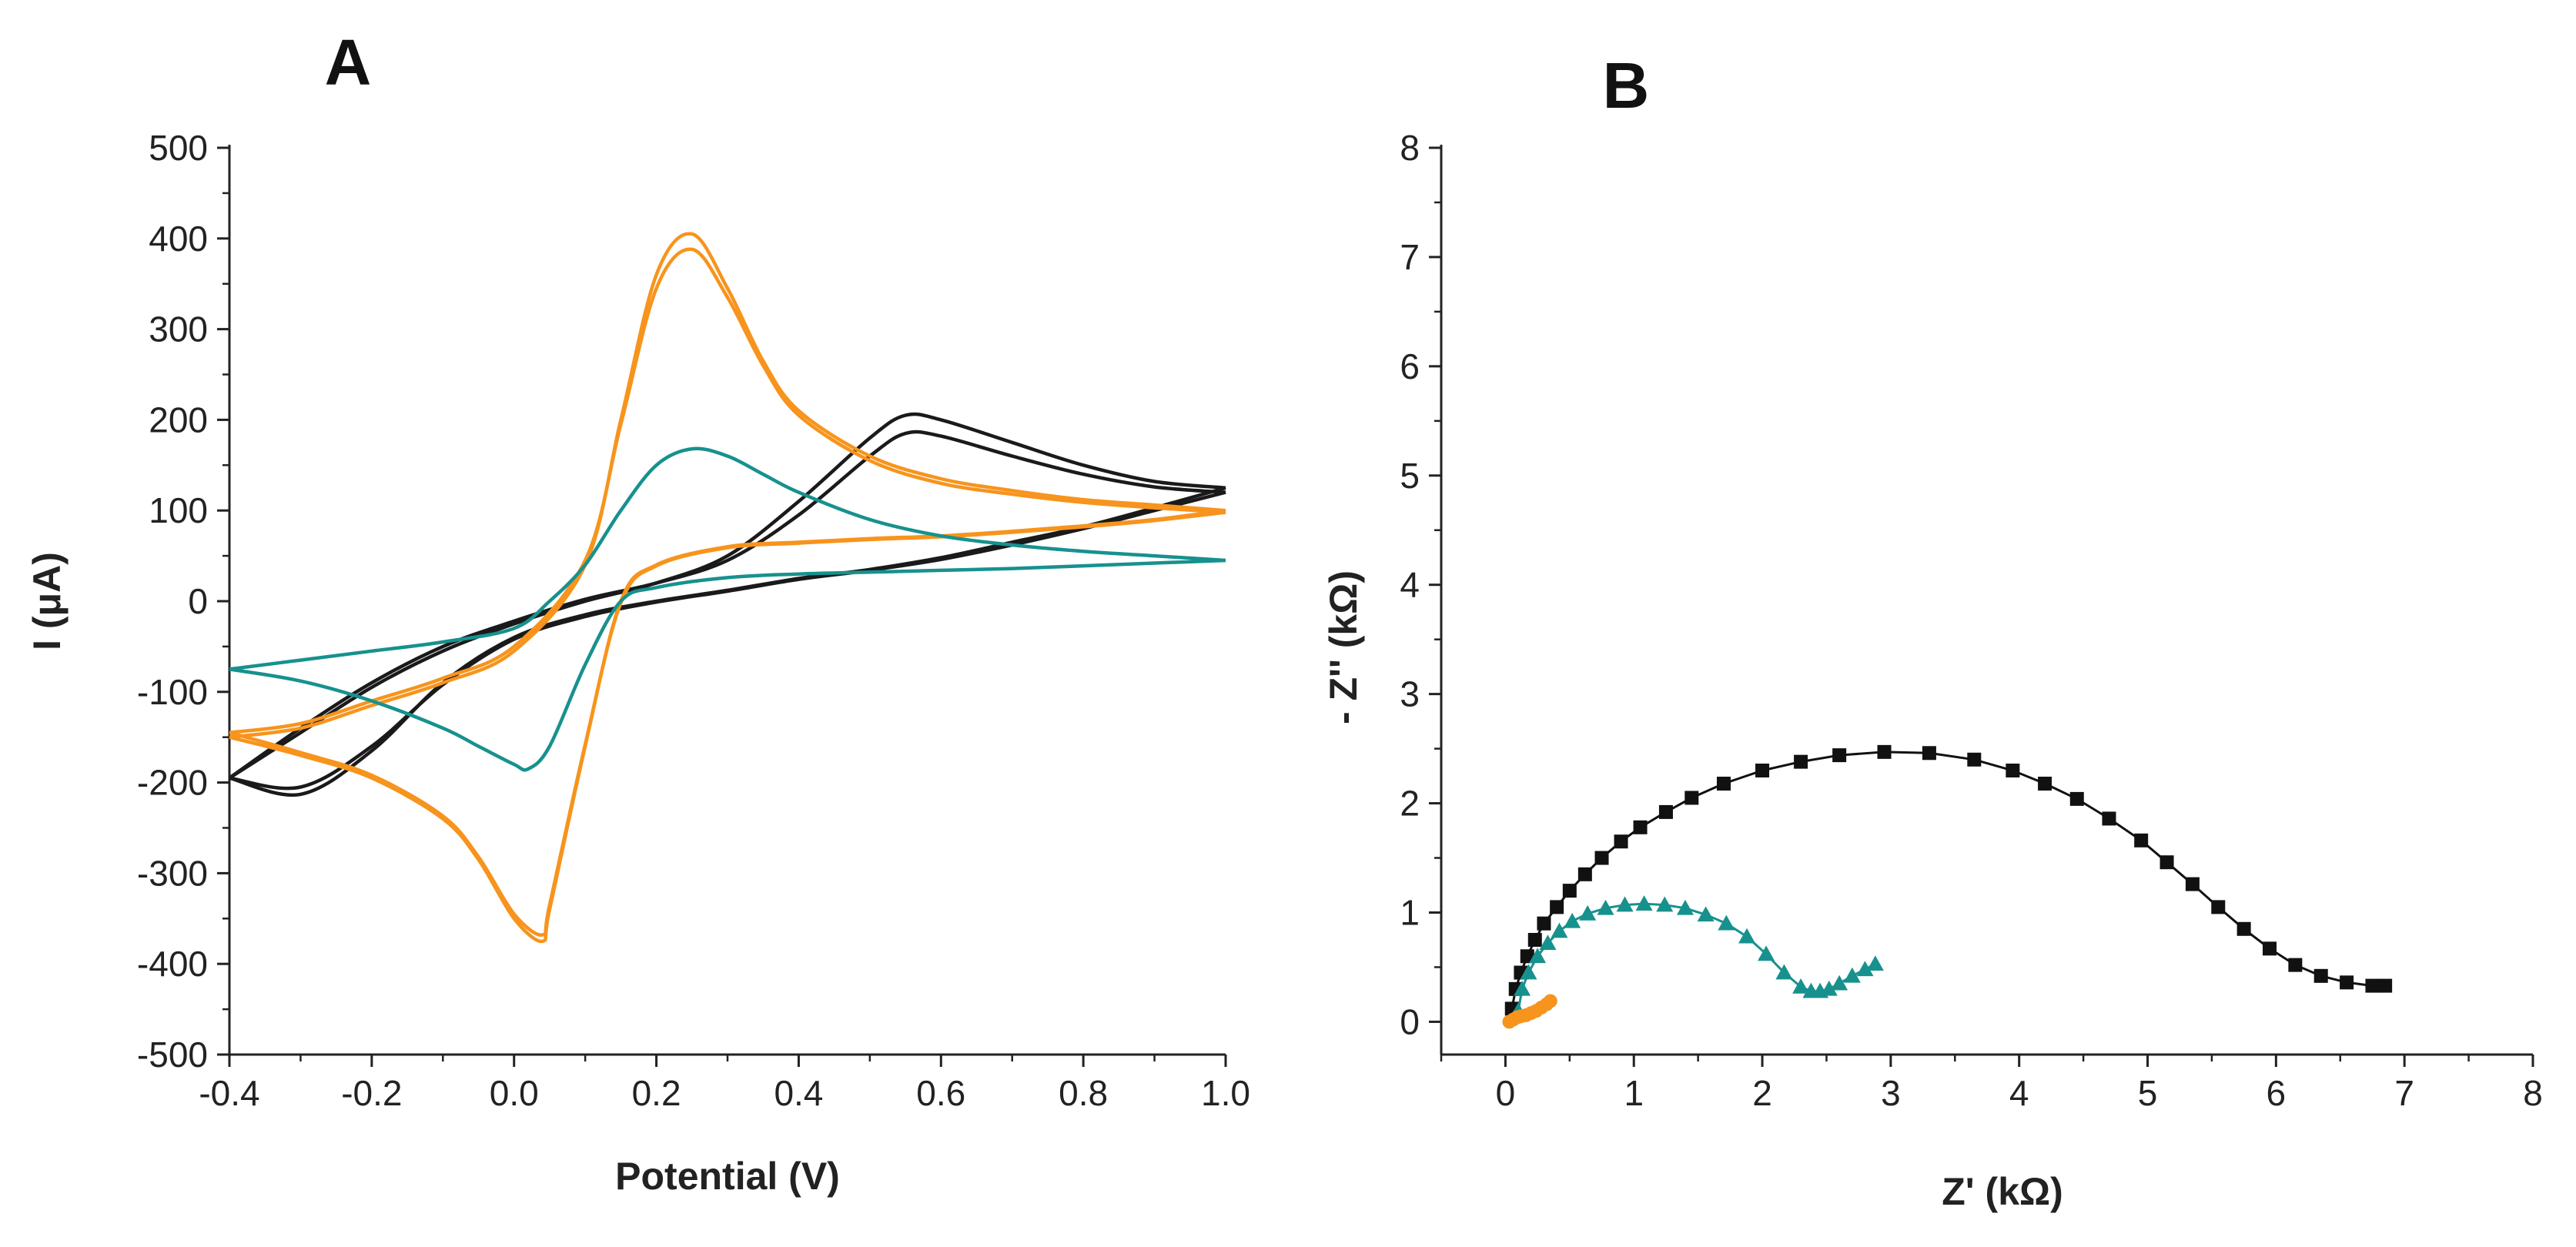  What do you see at coordinates (371, 1093) in the screenshot?
I see `panel-a-x-tick-label: -0.2` at bounding box center [371, 1093].